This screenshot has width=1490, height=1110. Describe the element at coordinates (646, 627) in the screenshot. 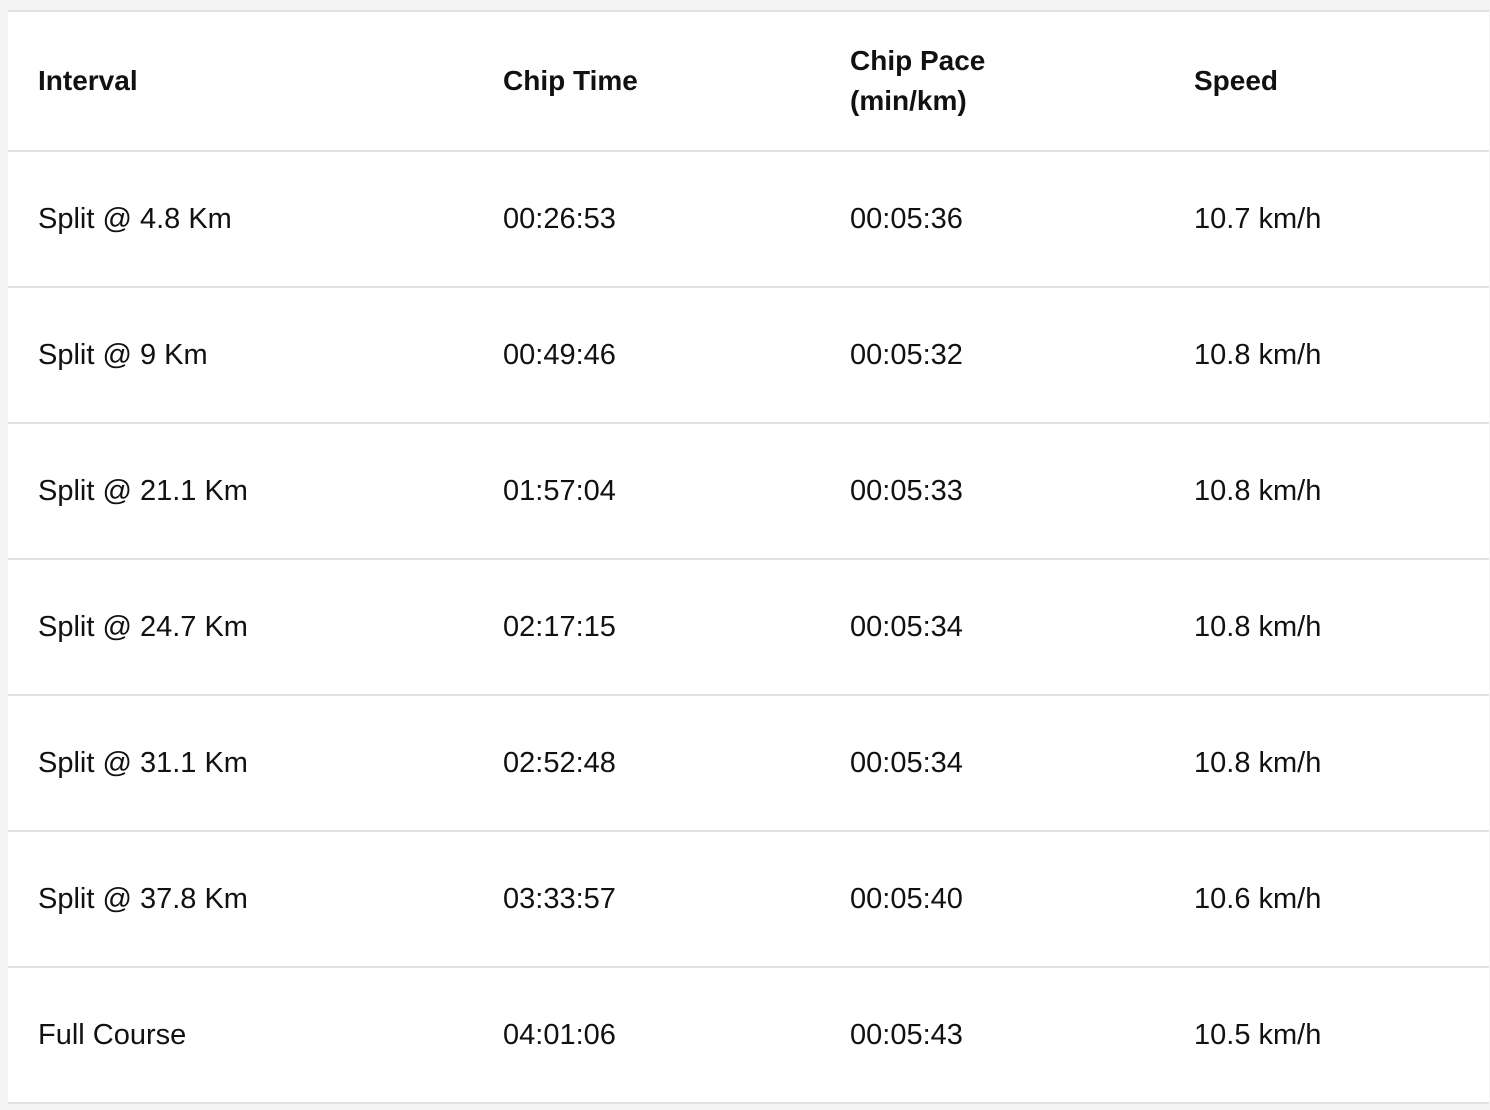

I see `cell-chip-time: 02:17:15` at that location.